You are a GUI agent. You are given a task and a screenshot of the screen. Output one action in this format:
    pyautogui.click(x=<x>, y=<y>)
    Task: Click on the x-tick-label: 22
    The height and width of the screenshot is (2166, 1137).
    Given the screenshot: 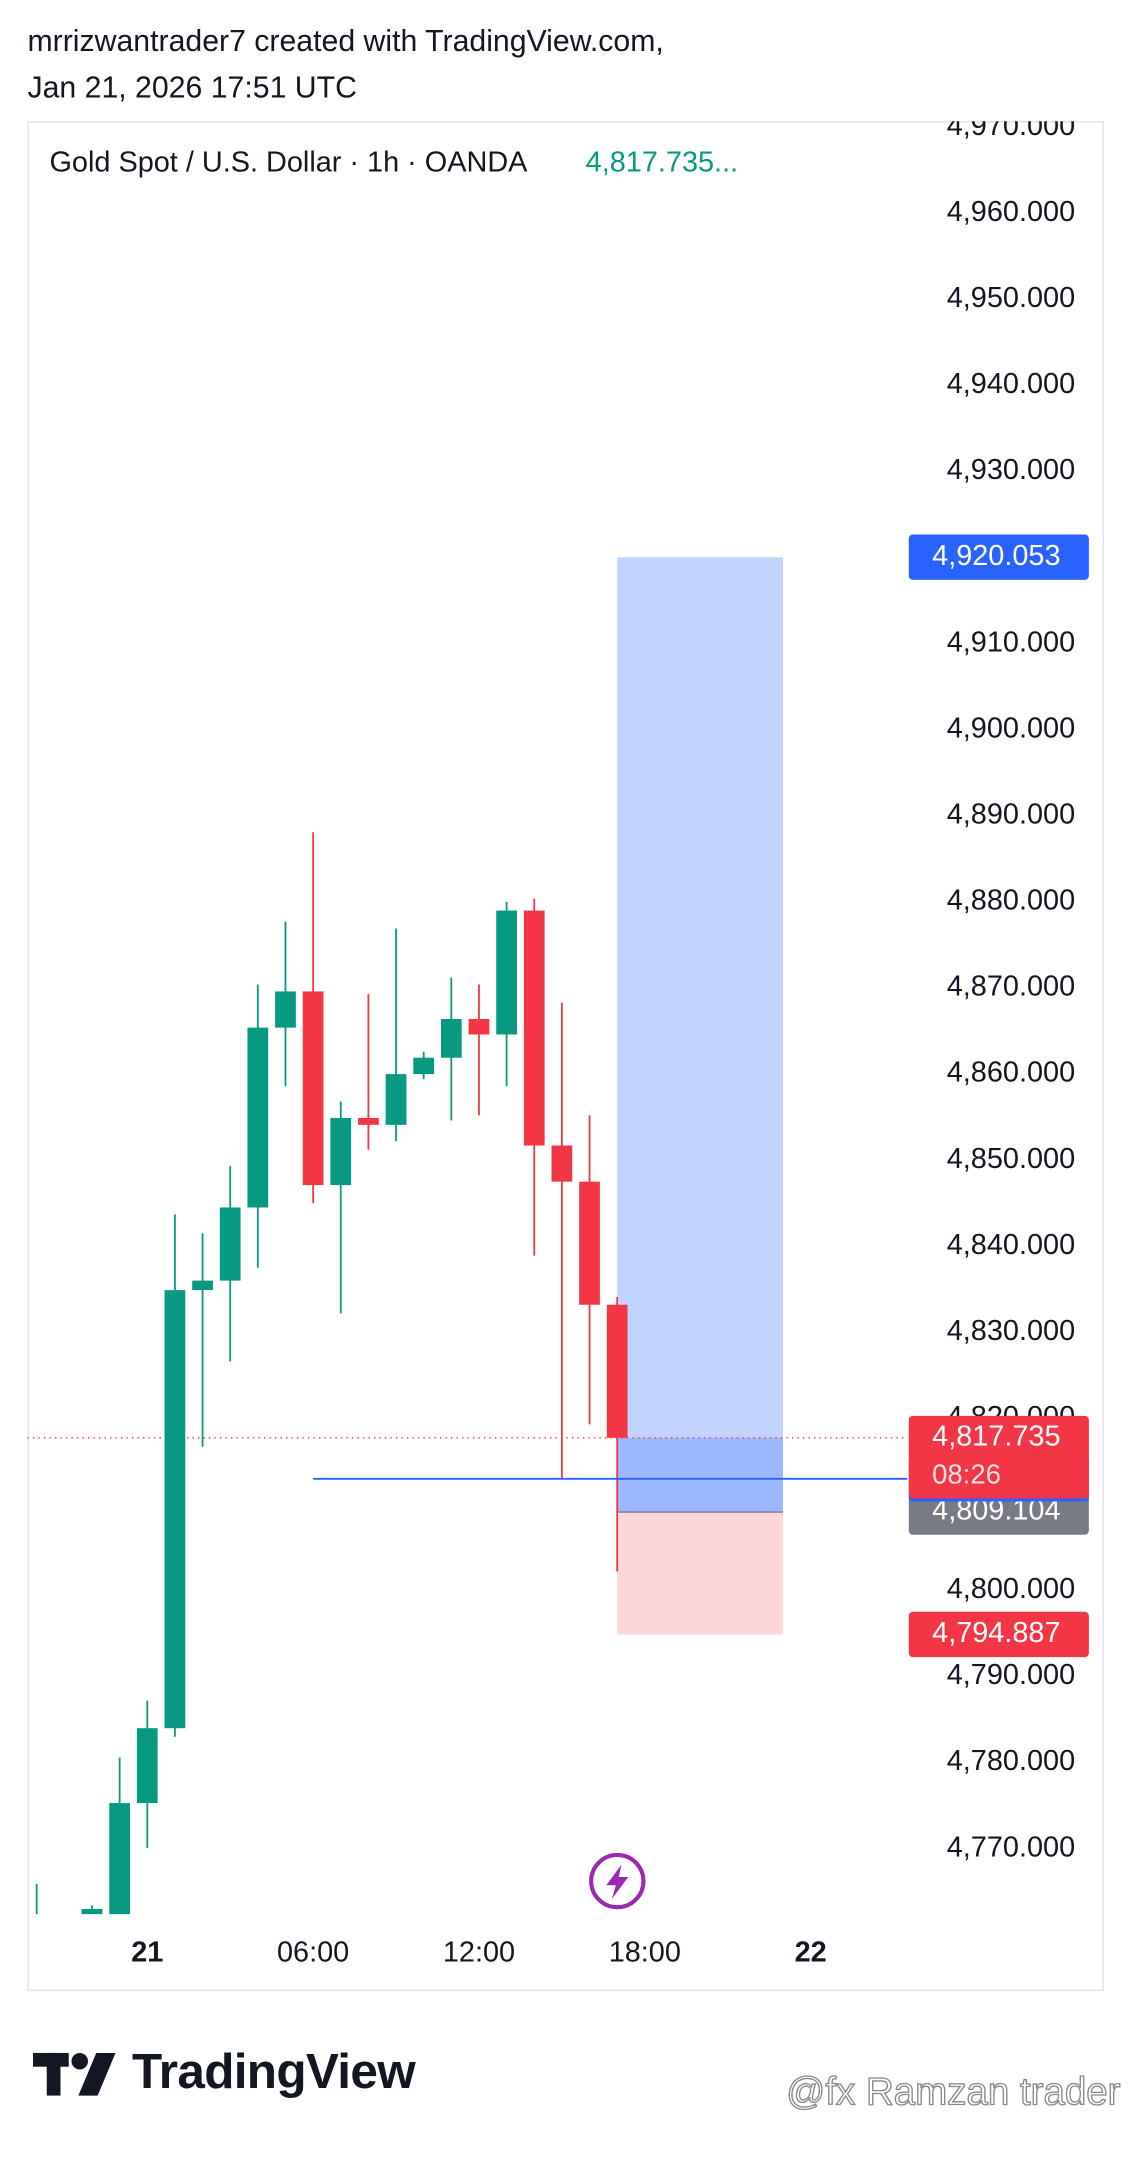 What is the action you would take?
    pyautogui.click(x=811, y=1953)
    